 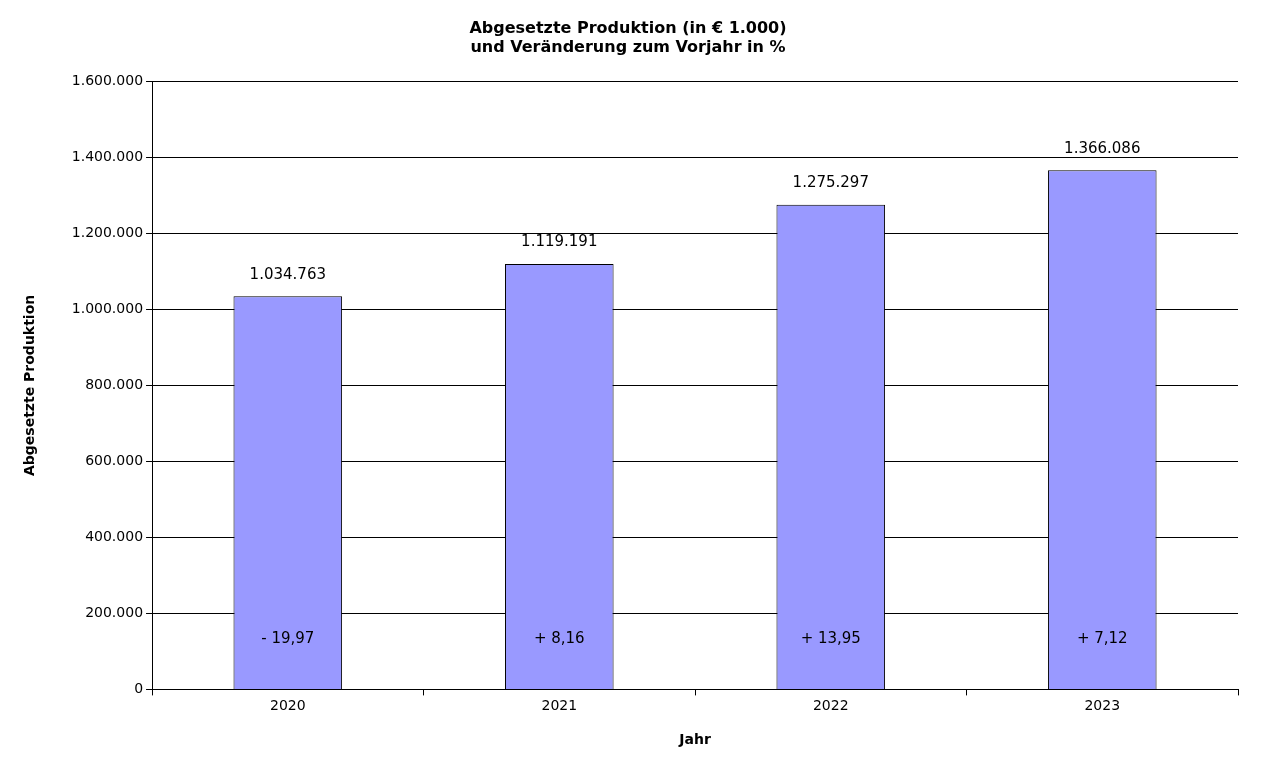 I want to click on y-tick-label: 1.600.000, so click(x=107, y=80).